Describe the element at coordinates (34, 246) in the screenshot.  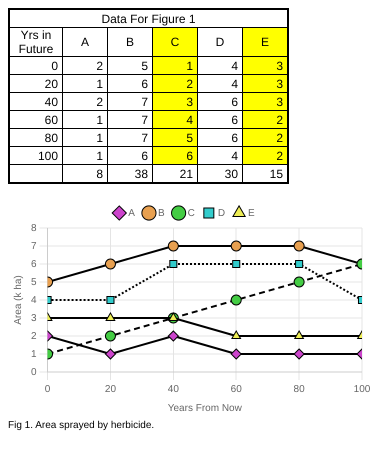
I see `y-tick-label: 7` at that location.